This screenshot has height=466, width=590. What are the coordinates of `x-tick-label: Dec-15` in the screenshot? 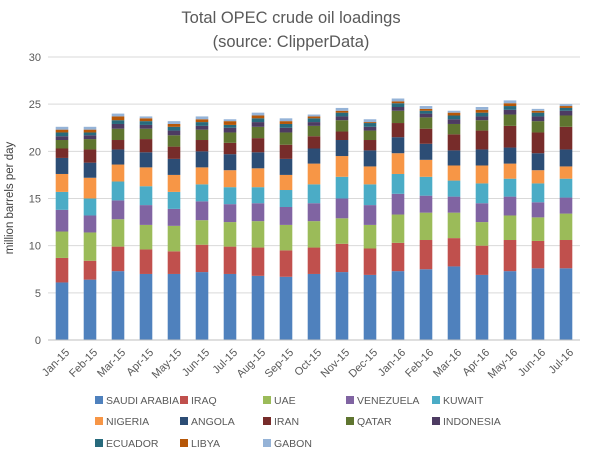 It's located at (364, 364).